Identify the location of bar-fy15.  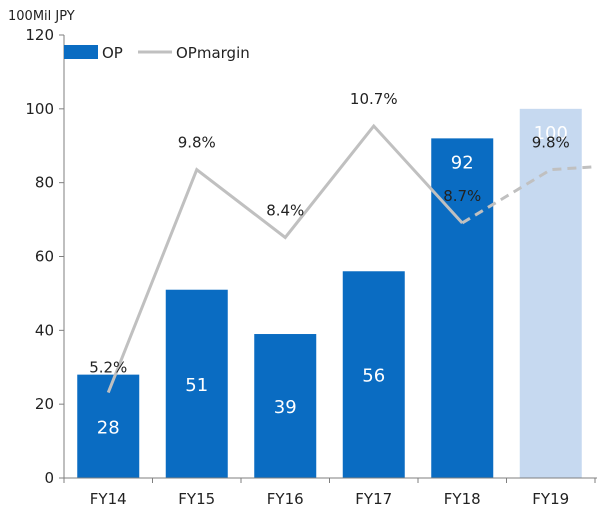
(196, 383).